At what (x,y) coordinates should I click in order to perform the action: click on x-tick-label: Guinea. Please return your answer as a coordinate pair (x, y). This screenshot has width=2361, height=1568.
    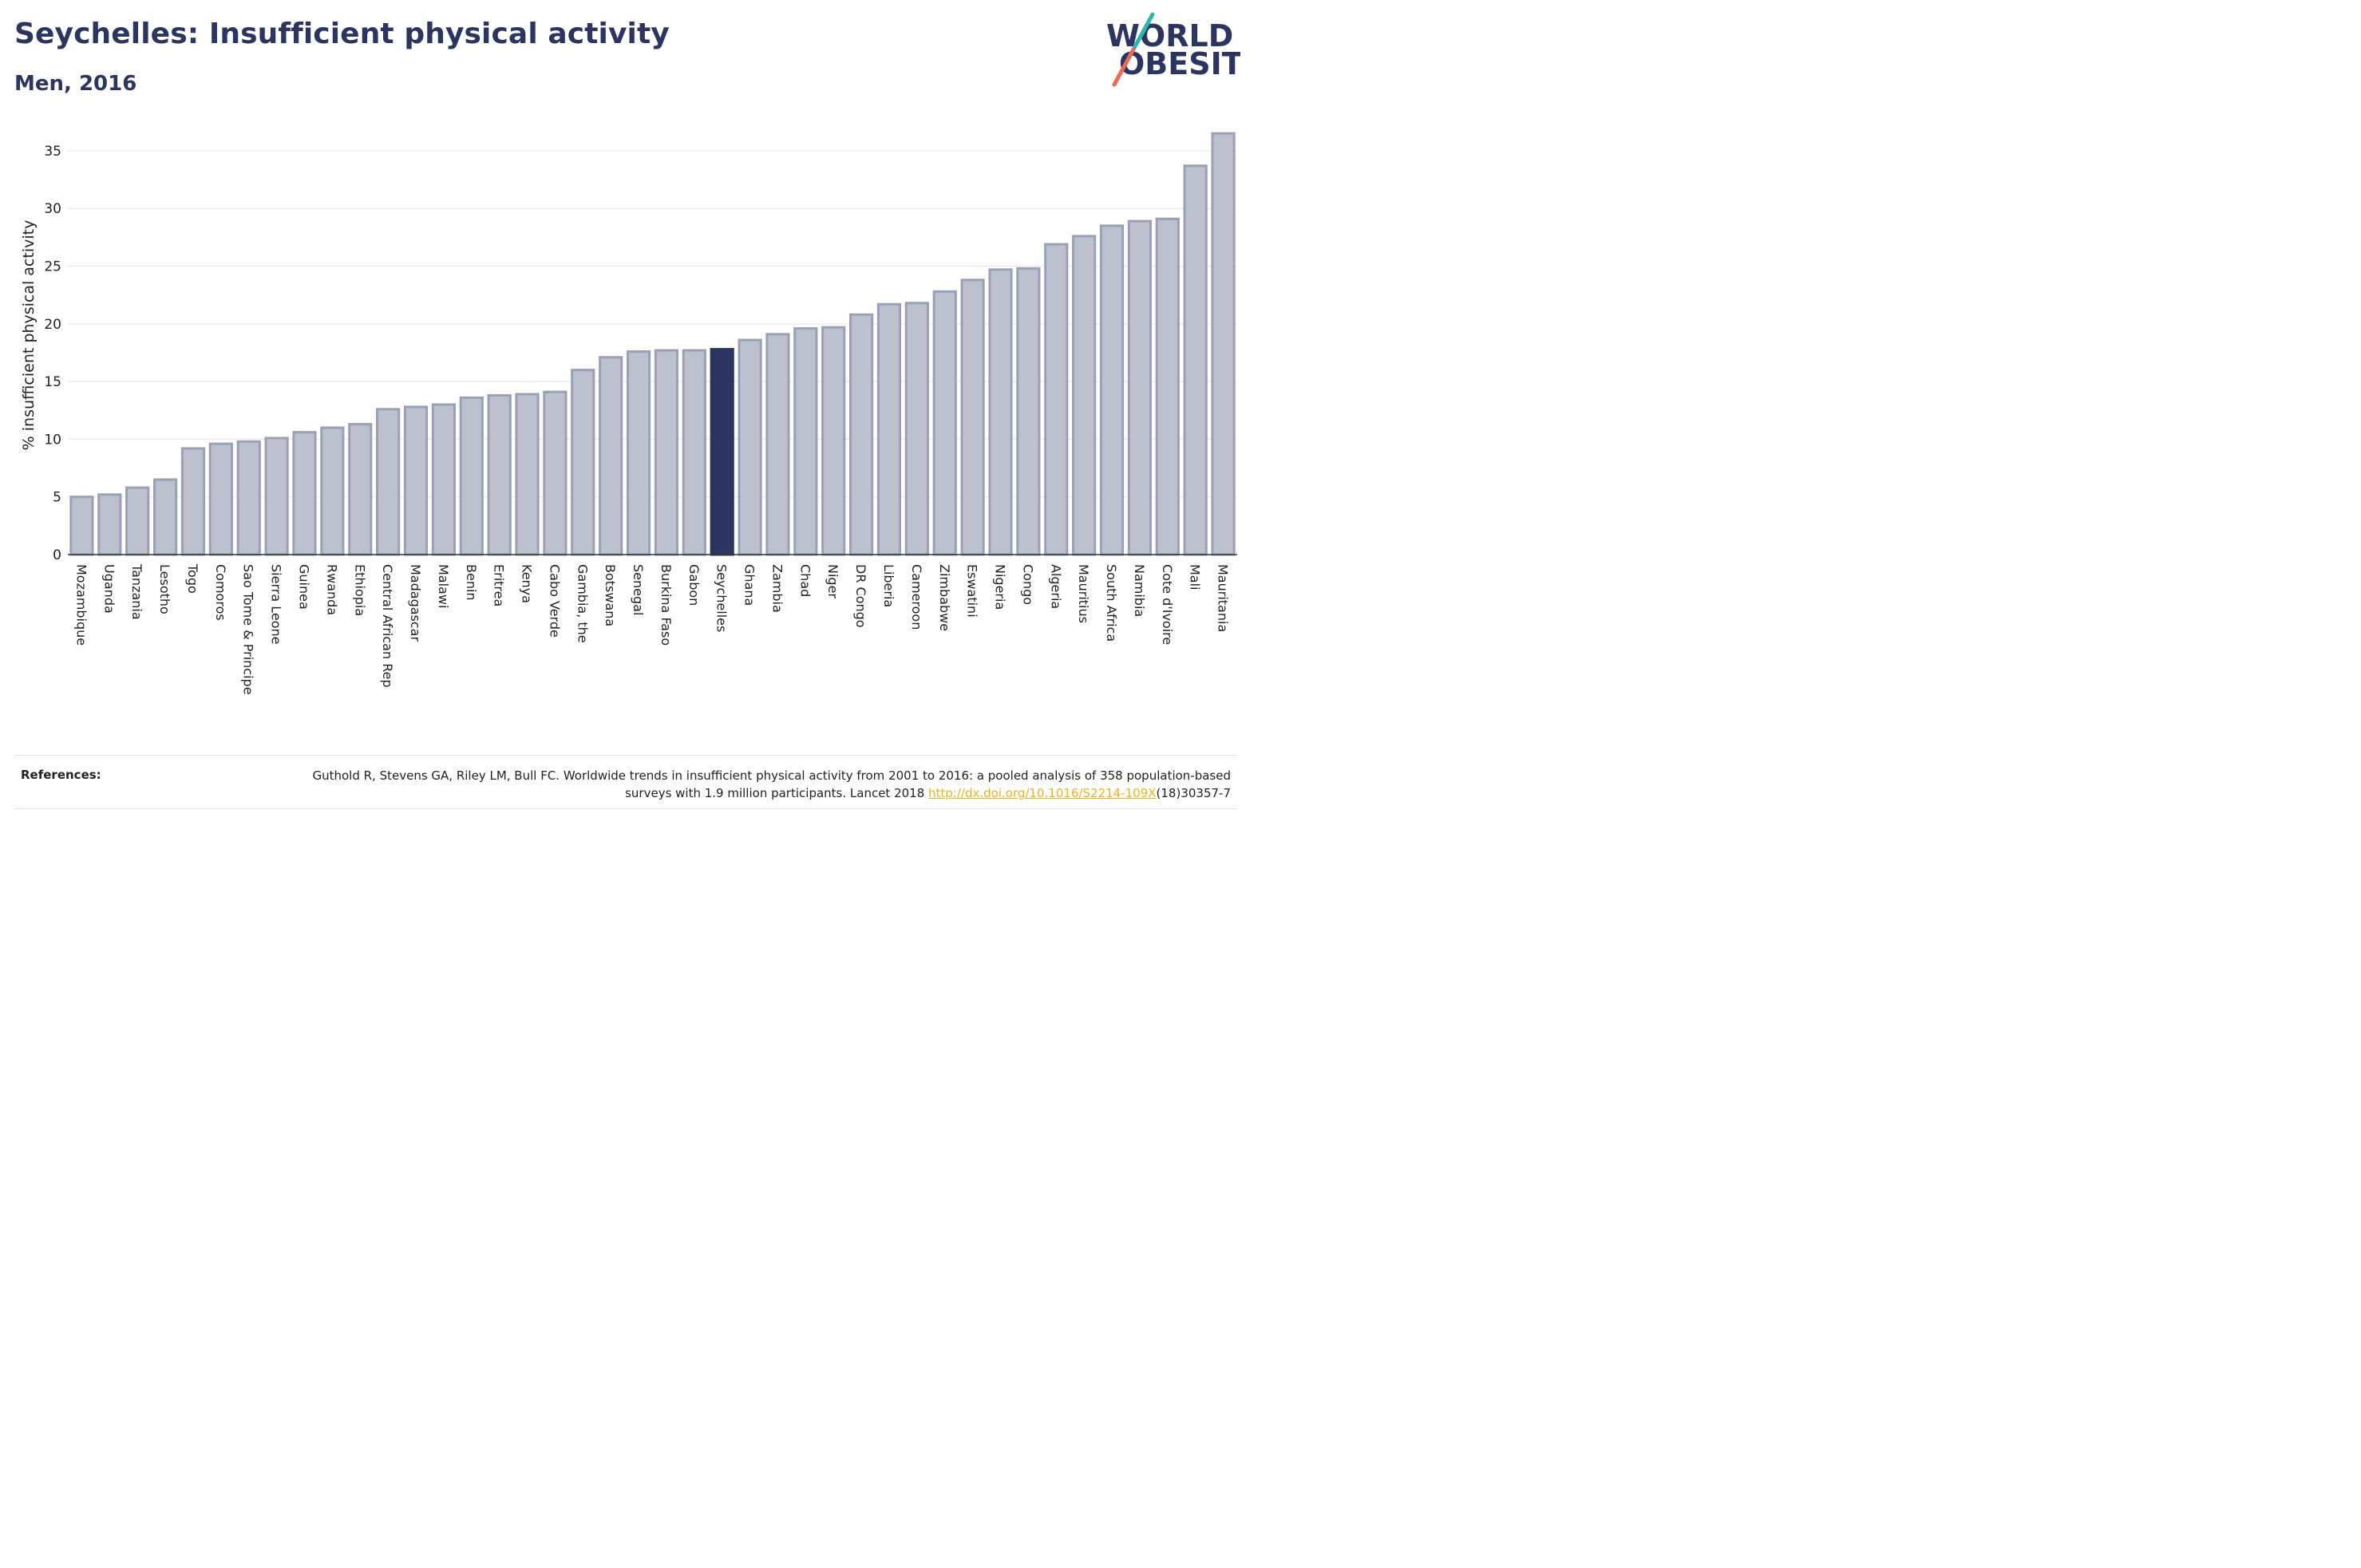
    Looking at the image, I should click on (303, 587).